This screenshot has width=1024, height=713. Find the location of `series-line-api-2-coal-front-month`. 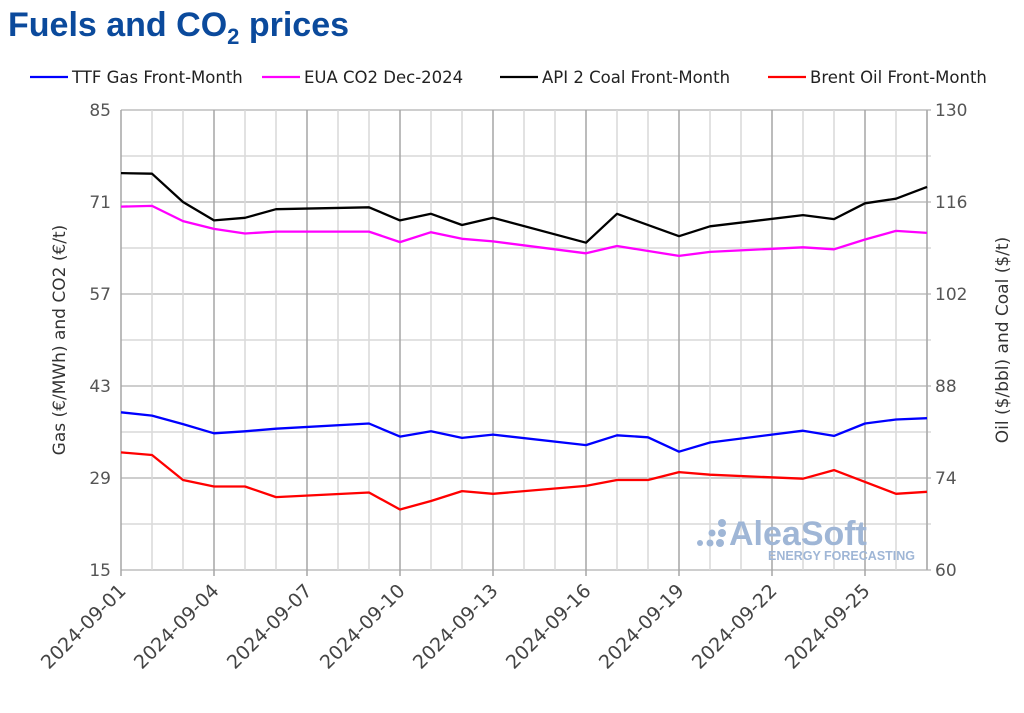

series-line-api-2-coal-front-month is located at coordinates (524, 207).